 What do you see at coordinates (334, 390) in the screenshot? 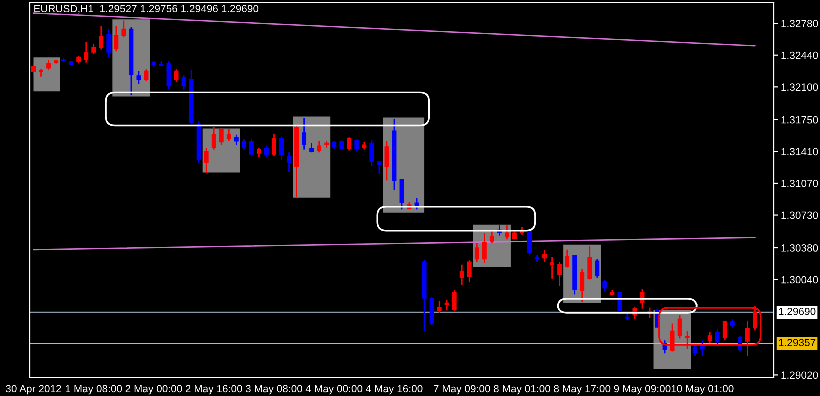
I see `x-tick-label: 4 May 00:00` at bounding box center [334, 390].